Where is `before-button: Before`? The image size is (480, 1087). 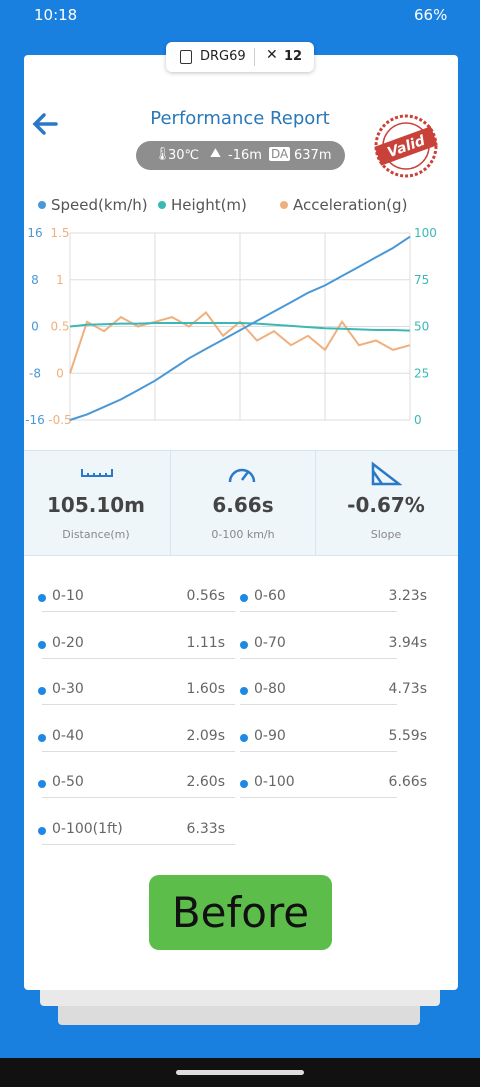 before-button: Before is located at coordinates (240, 912).